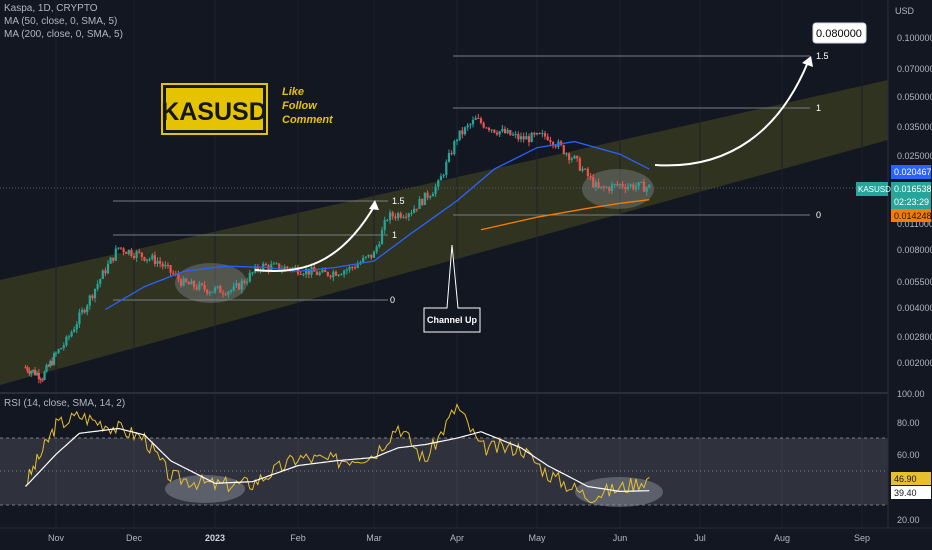 Image resolution: width=932 pixels, height=550 pixels. What do you see at coordinates (700, 538) in the screenshot?
I see `time-tick: Jul` at bounding box center [700, 538].